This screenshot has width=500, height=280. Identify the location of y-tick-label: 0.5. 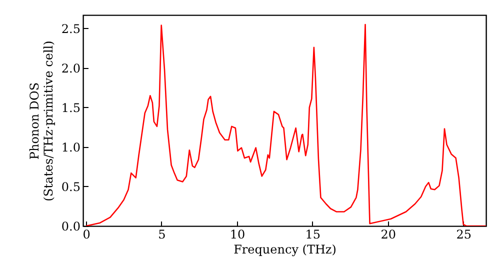
(70, 187).